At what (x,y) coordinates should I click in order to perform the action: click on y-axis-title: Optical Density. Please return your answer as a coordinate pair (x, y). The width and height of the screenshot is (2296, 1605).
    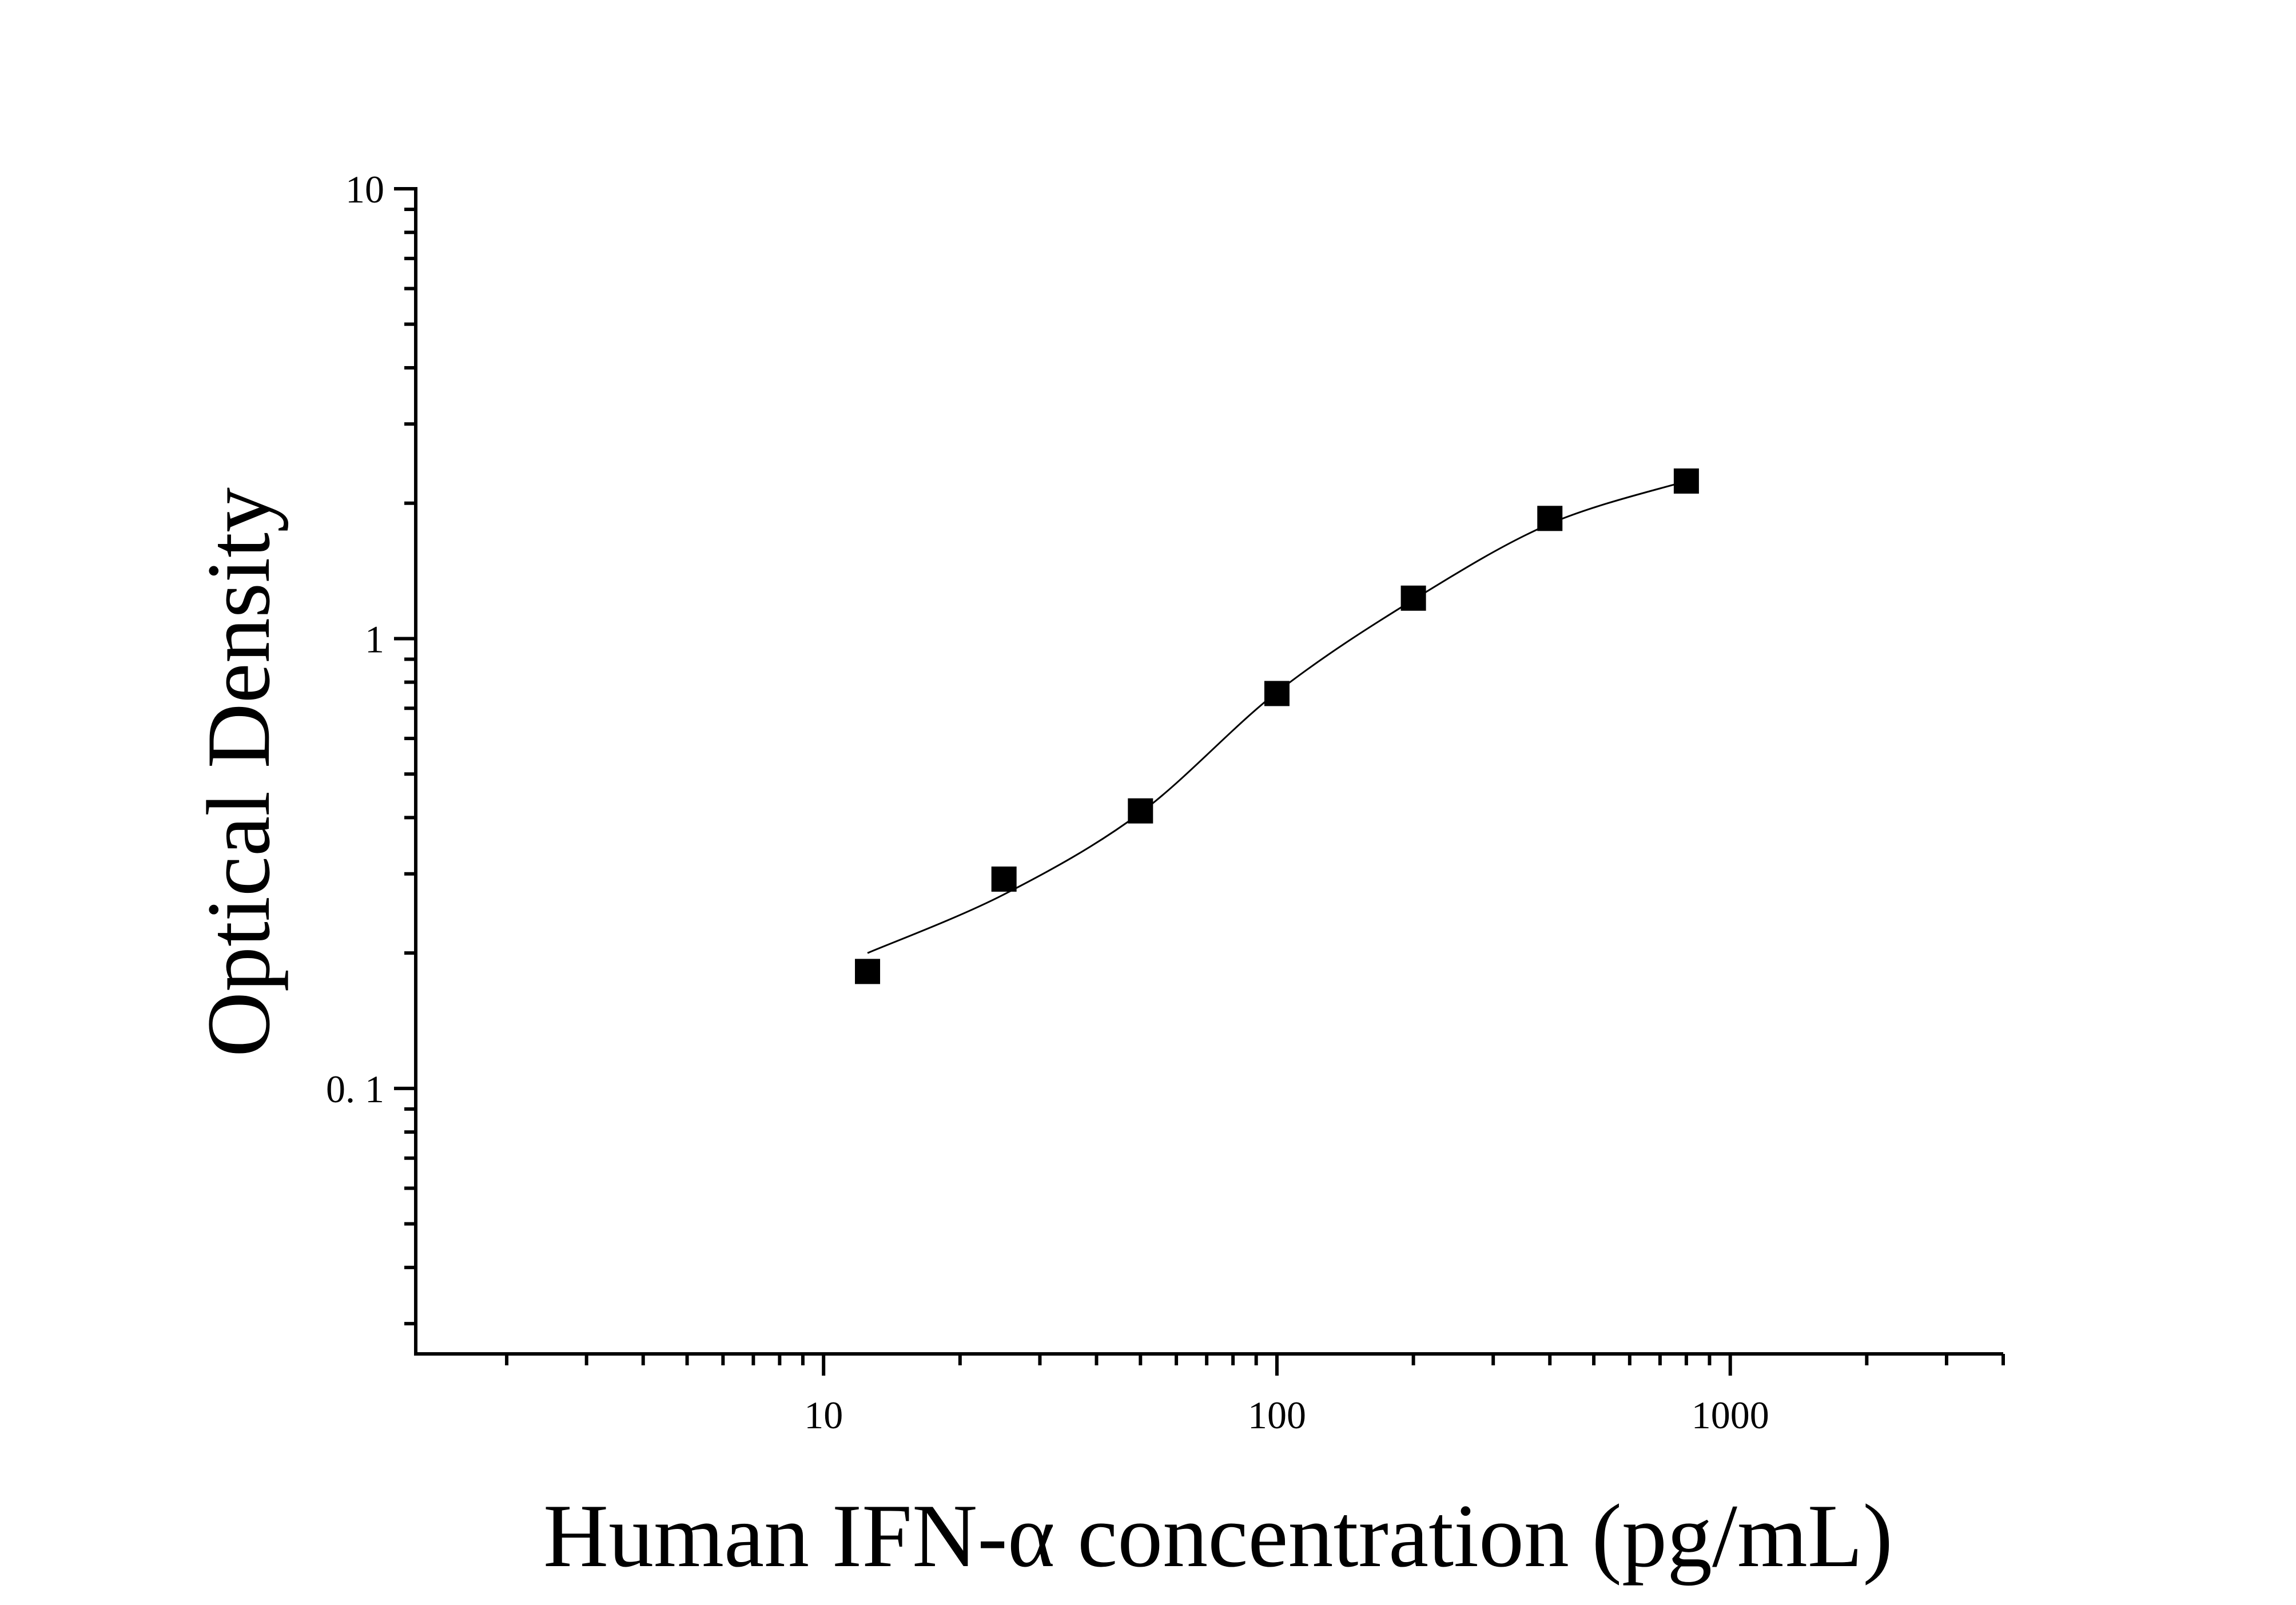
    Looking at the image, I should click on (239, 772).